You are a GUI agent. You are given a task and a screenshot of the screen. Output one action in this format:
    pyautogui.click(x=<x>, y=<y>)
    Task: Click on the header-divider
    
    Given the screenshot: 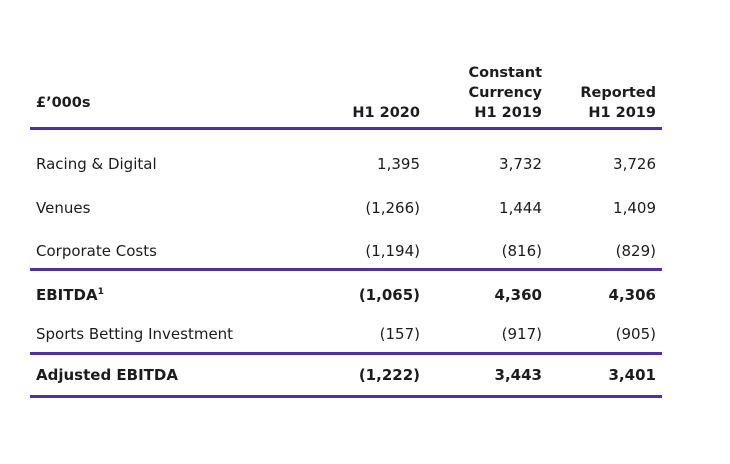 What is the action you would take?
    pyautogui.click(x=346, y=128)
    